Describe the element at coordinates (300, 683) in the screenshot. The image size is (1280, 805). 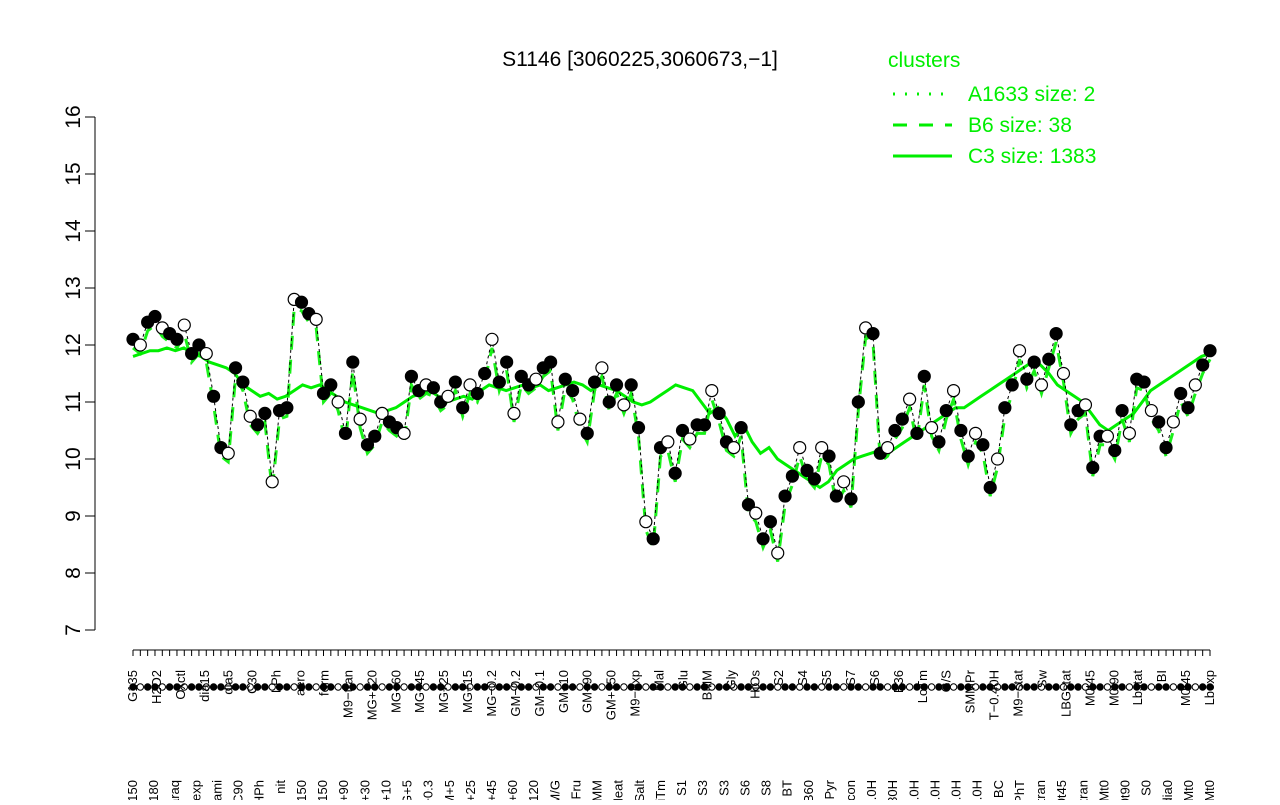
I see `x-label-upper: aero` at that location.